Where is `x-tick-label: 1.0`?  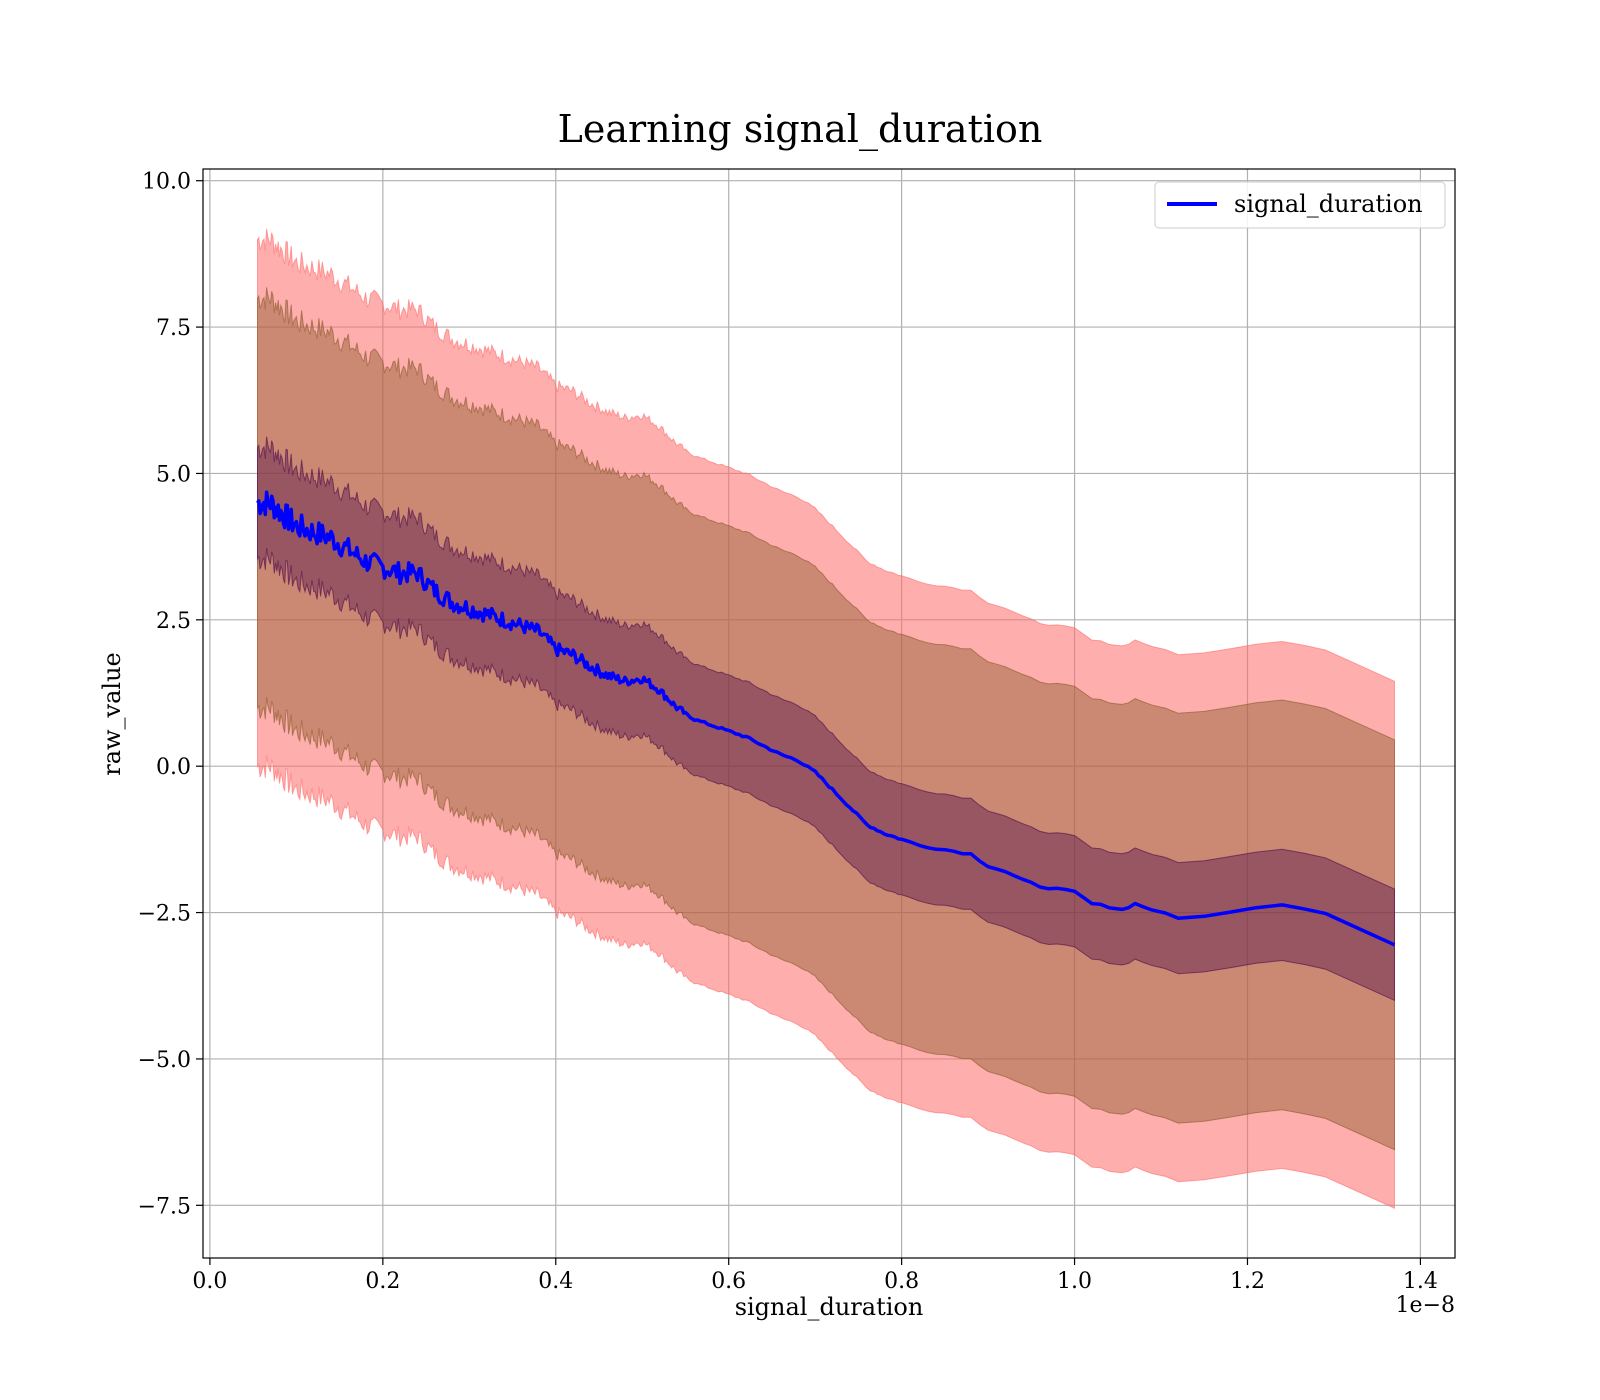 x-tick-label: 1.0 is located at coordinates (1074, 1281).